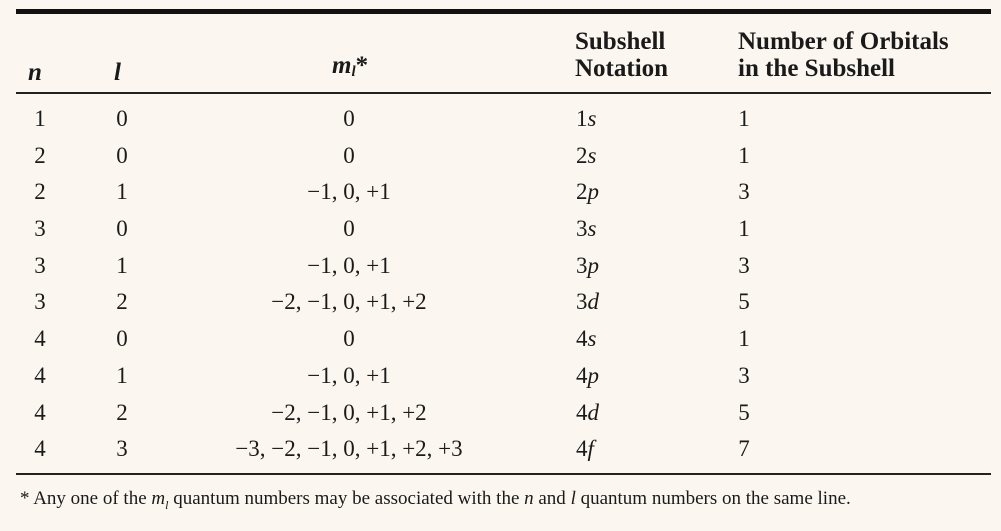 The image size is (1001, 531). I want to click on cell-subshell: 2s, so click(586, 155).